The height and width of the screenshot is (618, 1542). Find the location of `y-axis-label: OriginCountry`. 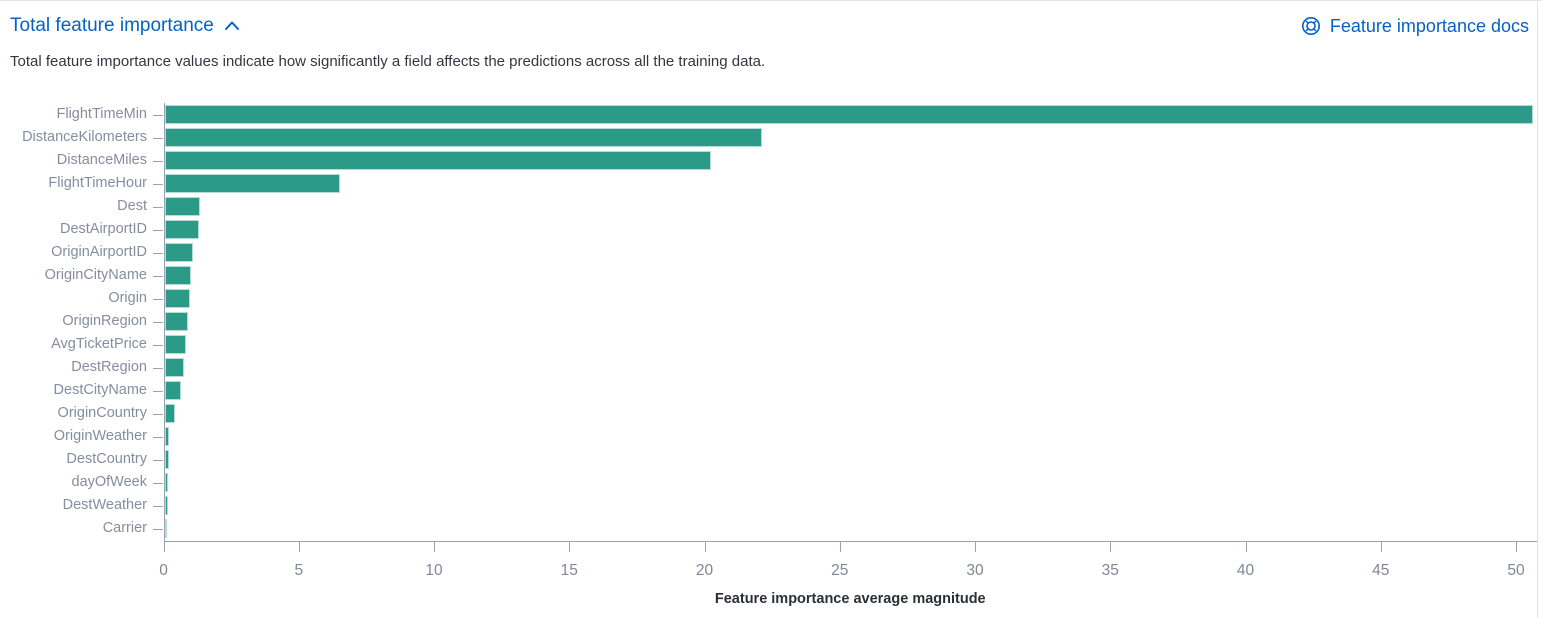

y-axis-label: OriginCountry is located at coordinates (102, 413).